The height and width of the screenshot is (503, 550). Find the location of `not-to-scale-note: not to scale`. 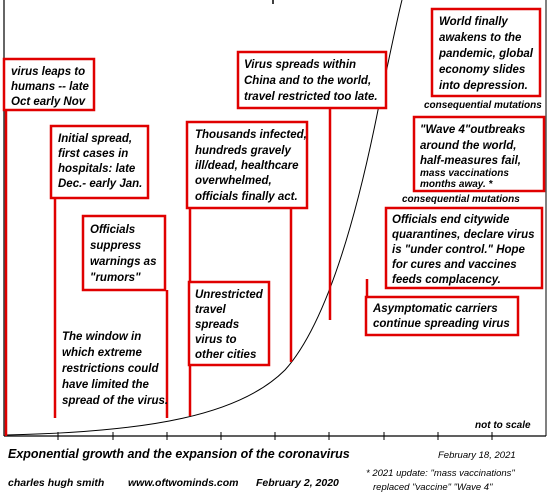

not-to-scale-note: not to scale is located at coordinates (503, 425).